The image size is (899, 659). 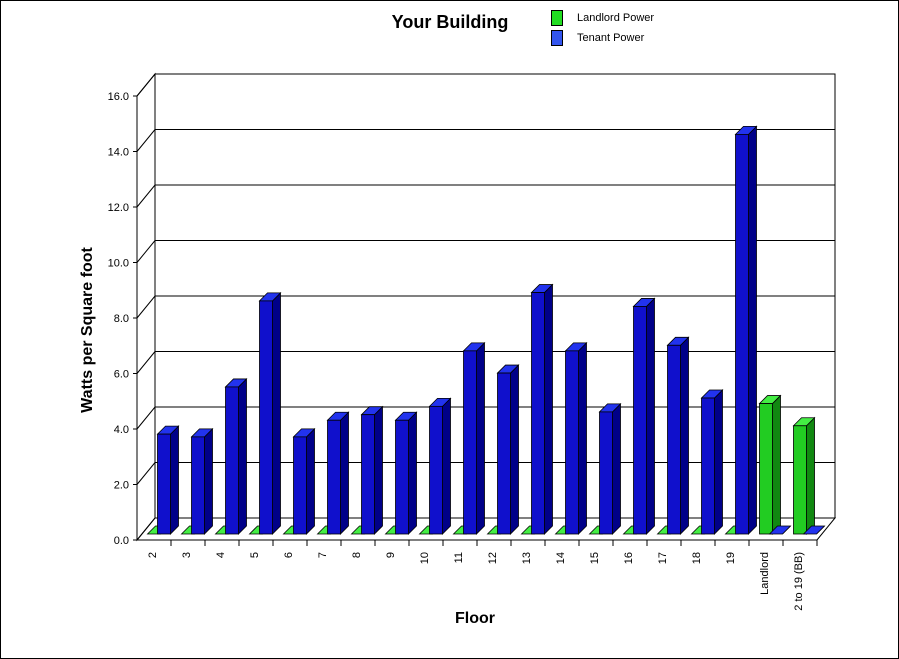 I want to click on x-tick-label: 11, so click(x=459, y=557).